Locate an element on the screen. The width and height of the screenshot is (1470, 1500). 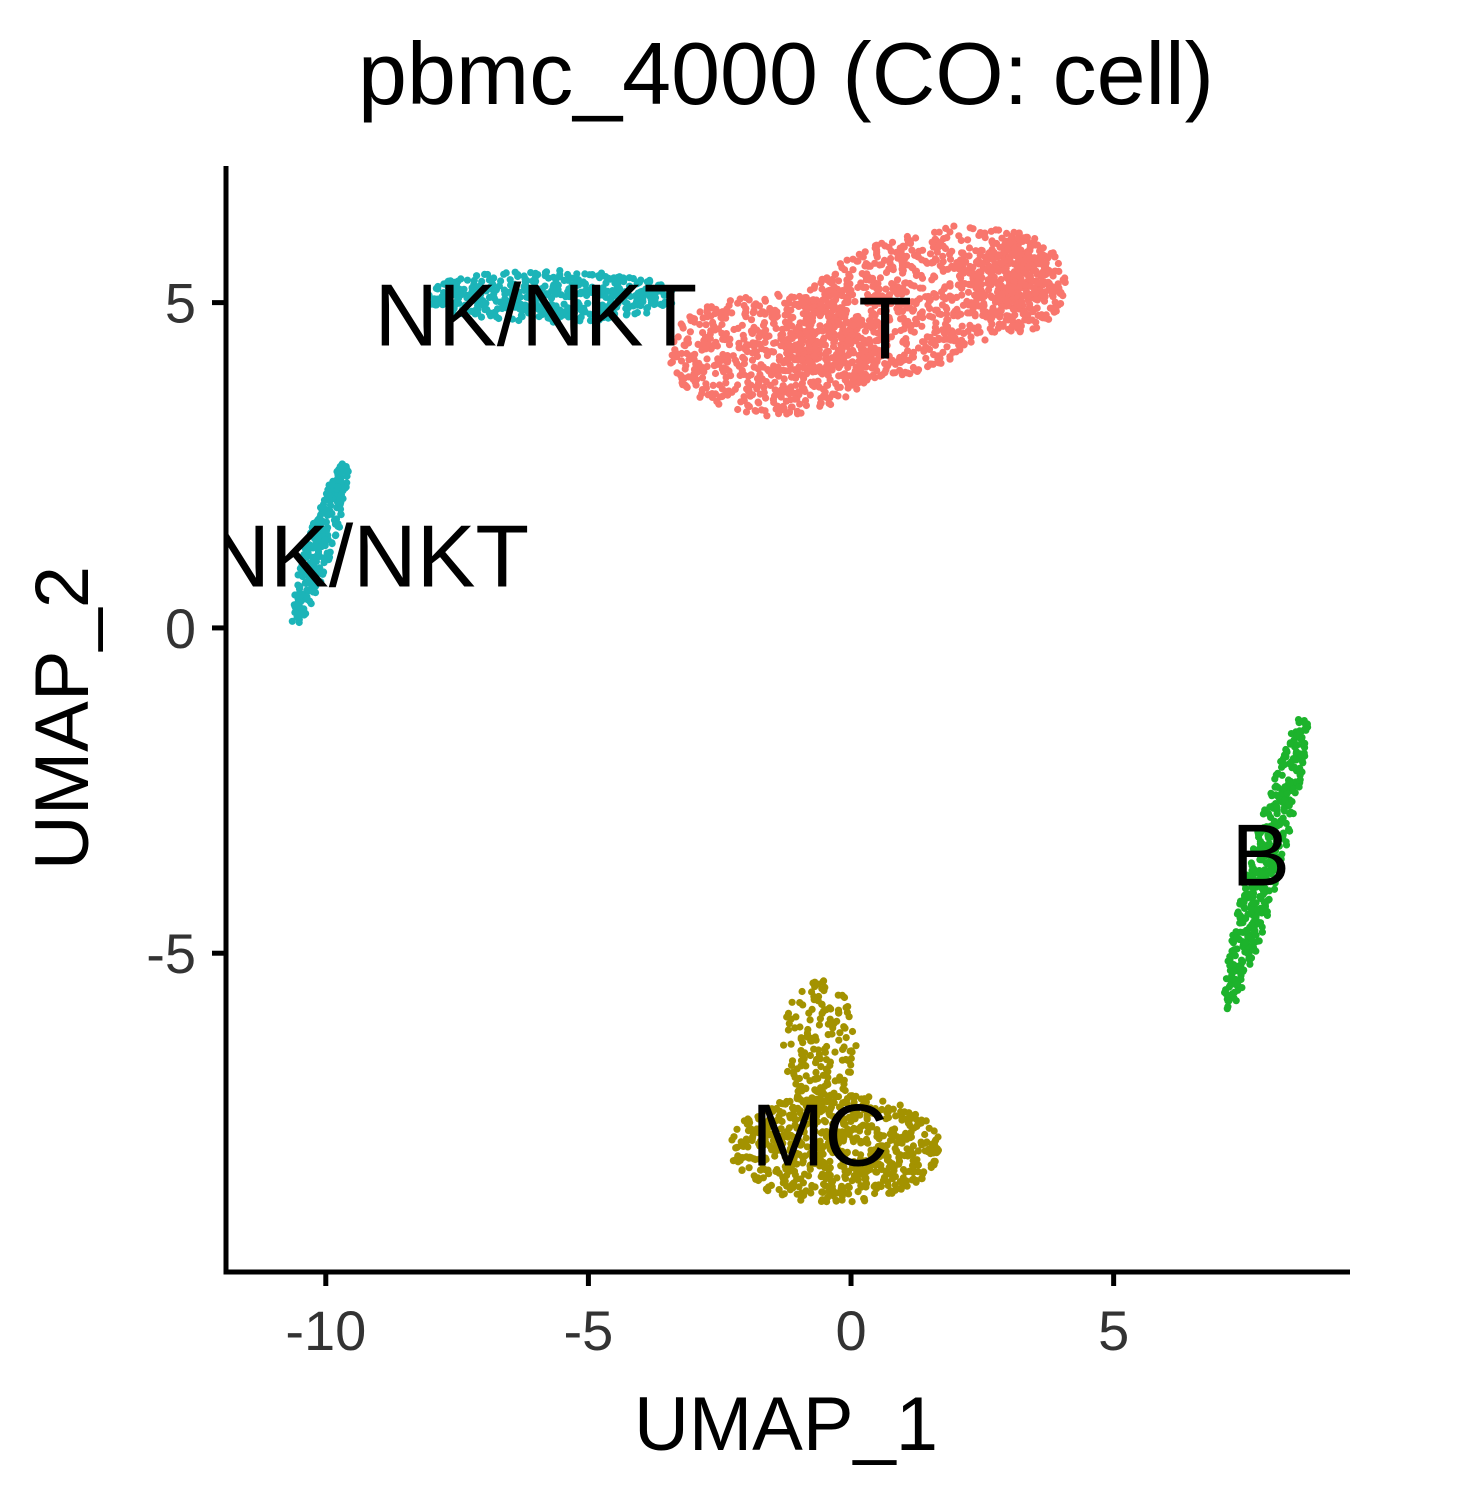
y-axis-title: UMAP_2 is located at coordinates (62, 718).